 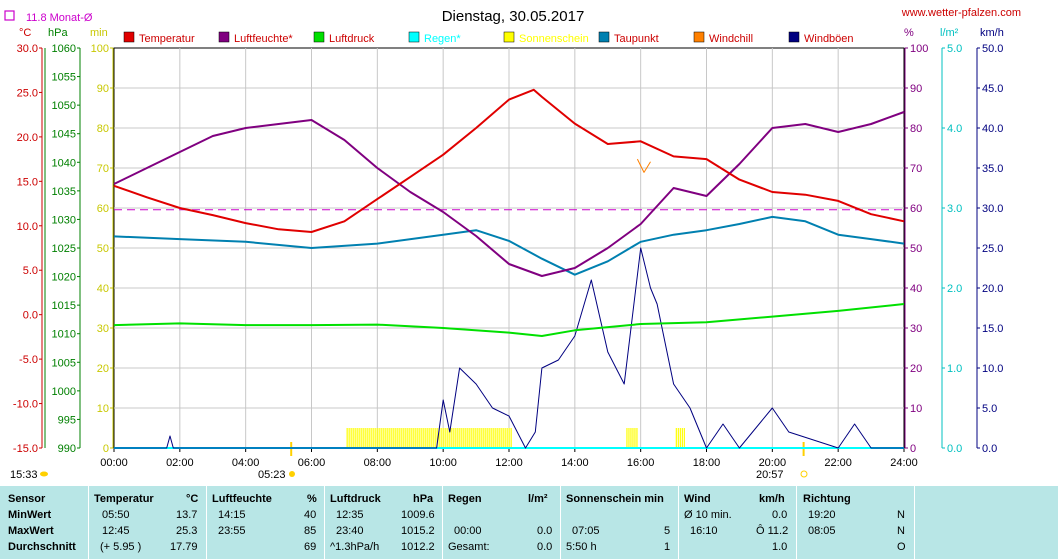 I want to click on humidity-value: 69, so click(x=310, y=547).